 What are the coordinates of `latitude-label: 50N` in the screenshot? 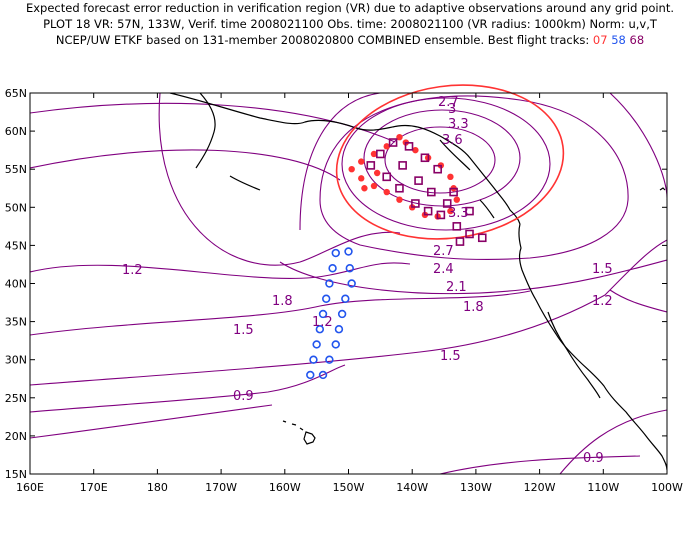 It's located at (16, 207).